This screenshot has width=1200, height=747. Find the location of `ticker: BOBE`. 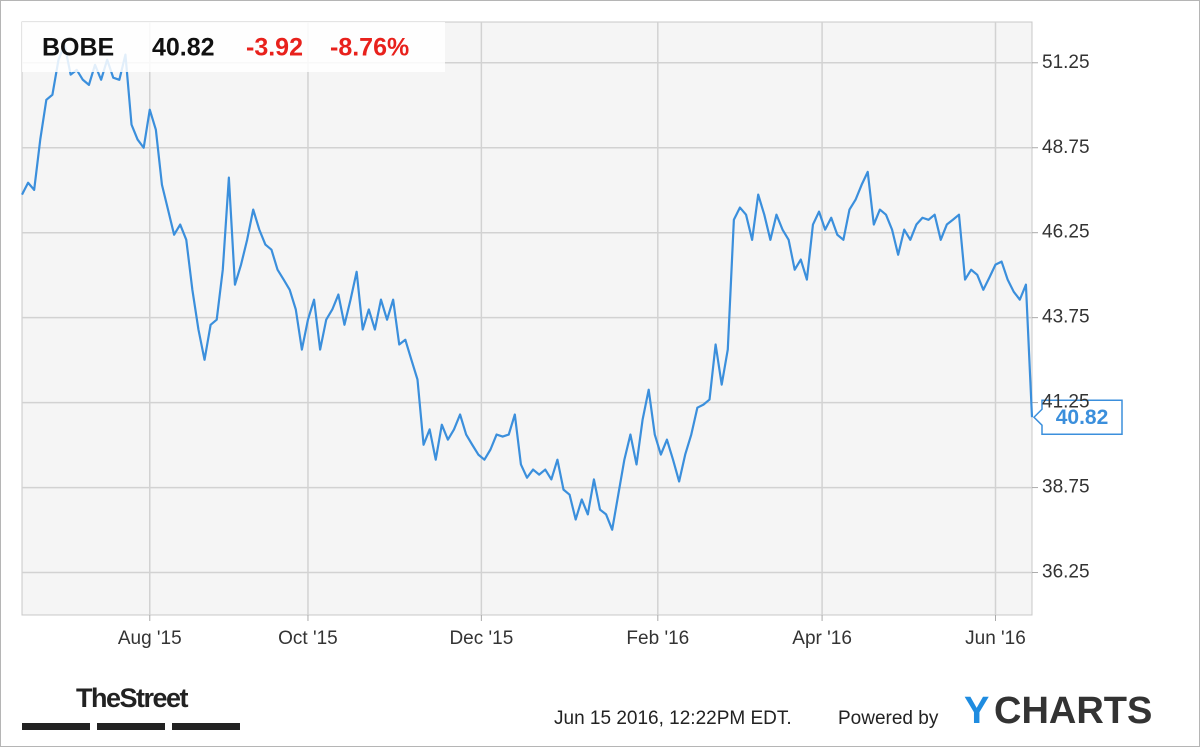

ticker: BOBE is located at coordinates (78, 48).